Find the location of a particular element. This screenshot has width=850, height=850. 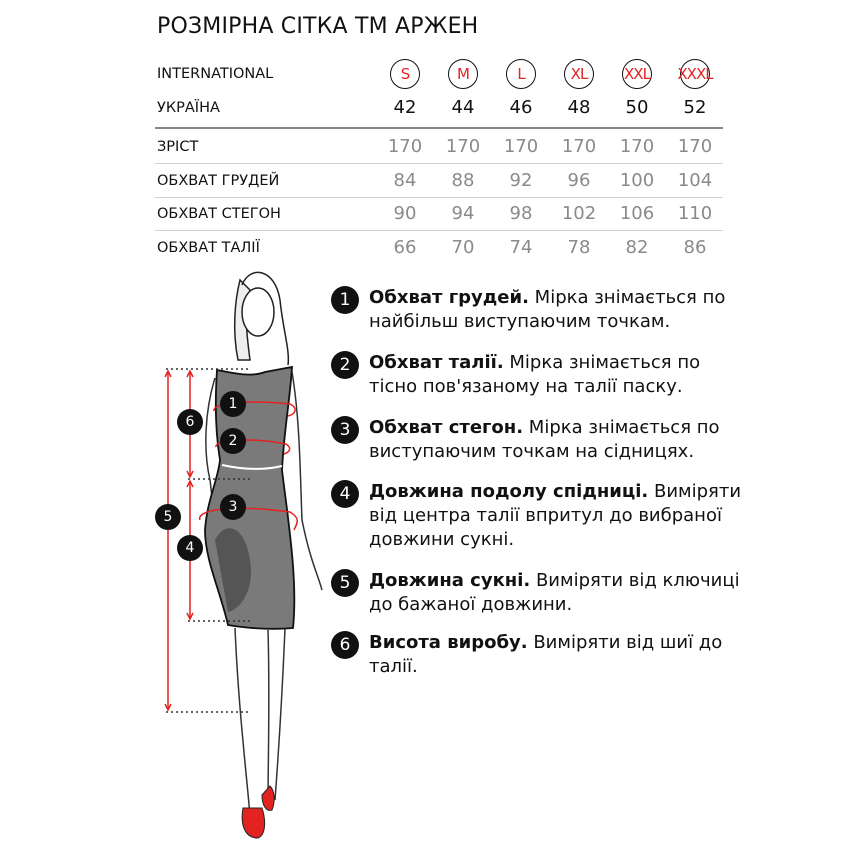

size-badge-l: L is located at coordinates (521, 74).